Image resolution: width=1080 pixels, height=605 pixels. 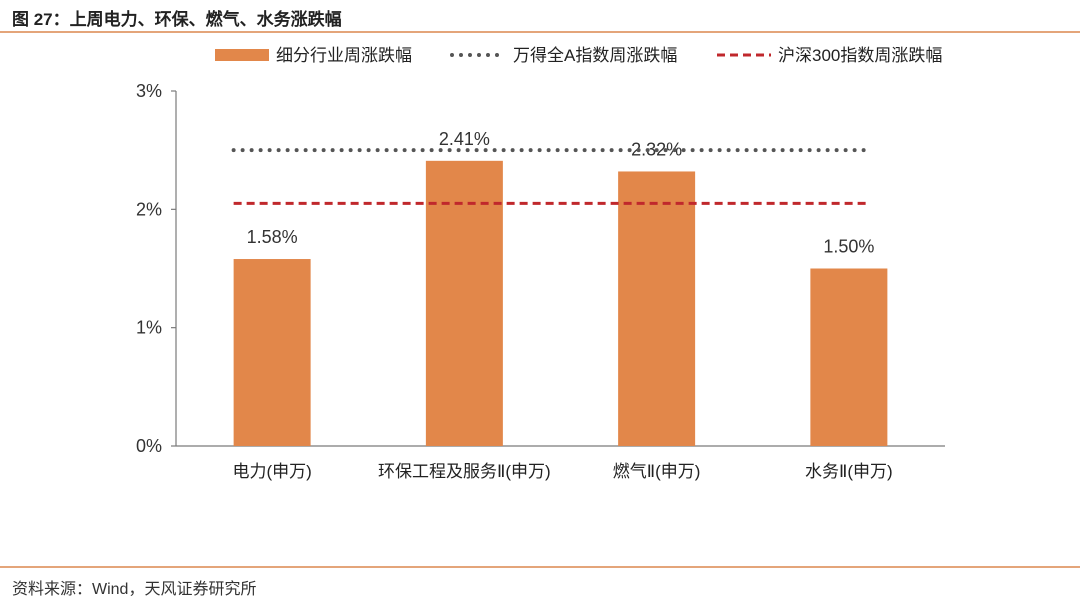 What do you see at coordinates (657, 471) in the screenshot?
I see `x-category-label: 燃气Ⅱ(申万)` at bounding box center [657, 471].